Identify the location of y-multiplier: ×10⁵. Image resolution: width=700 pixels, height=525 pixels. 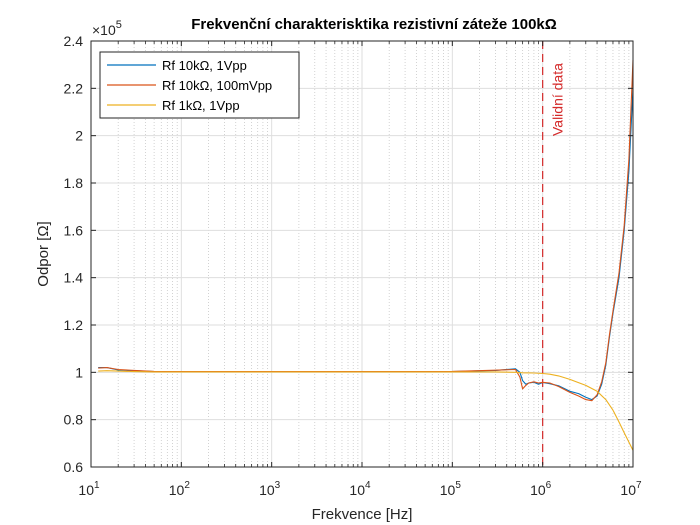
(107, 28).